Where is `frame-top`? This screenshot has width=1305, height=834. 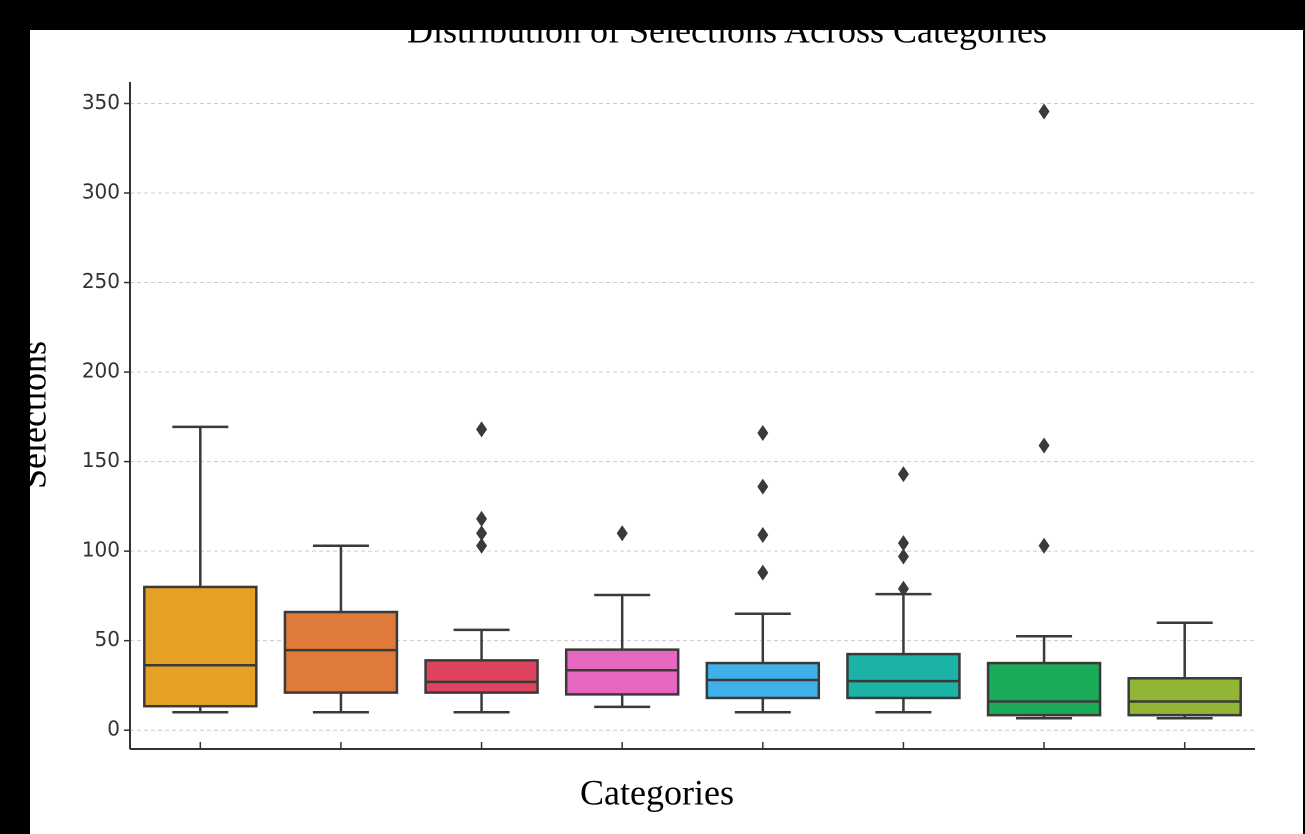 frame-top is located at coordinates (652, 15).